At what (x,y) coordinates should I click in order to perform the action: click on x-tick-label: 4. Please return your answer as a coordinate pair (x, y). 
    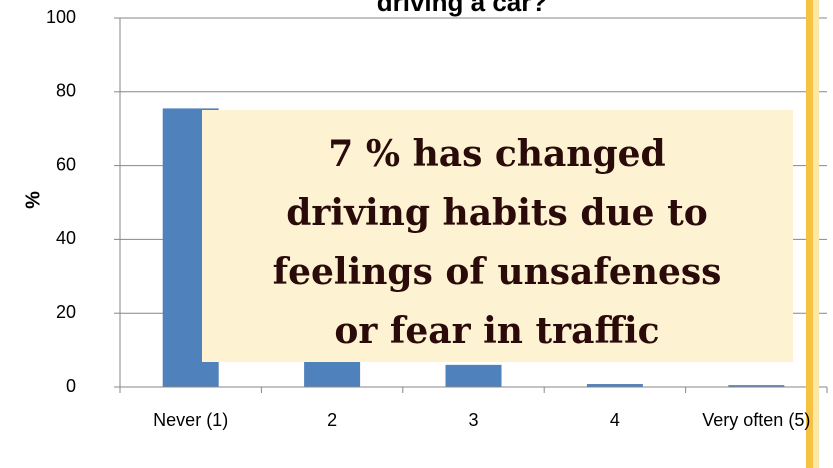
    Looking at the image, I should click on (614, 420).